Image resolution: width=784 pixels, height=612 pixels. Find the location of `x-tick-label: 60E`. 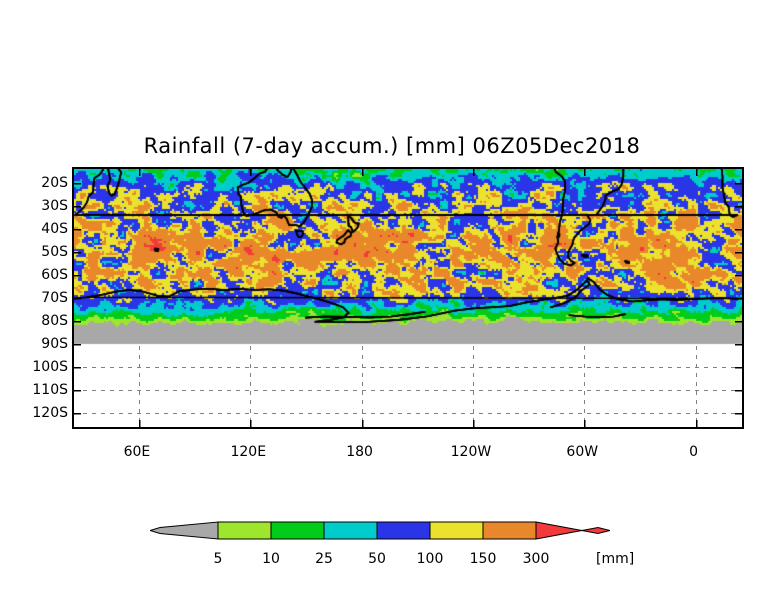

x-tick-label: 60E is located at coordinates (137, 452).